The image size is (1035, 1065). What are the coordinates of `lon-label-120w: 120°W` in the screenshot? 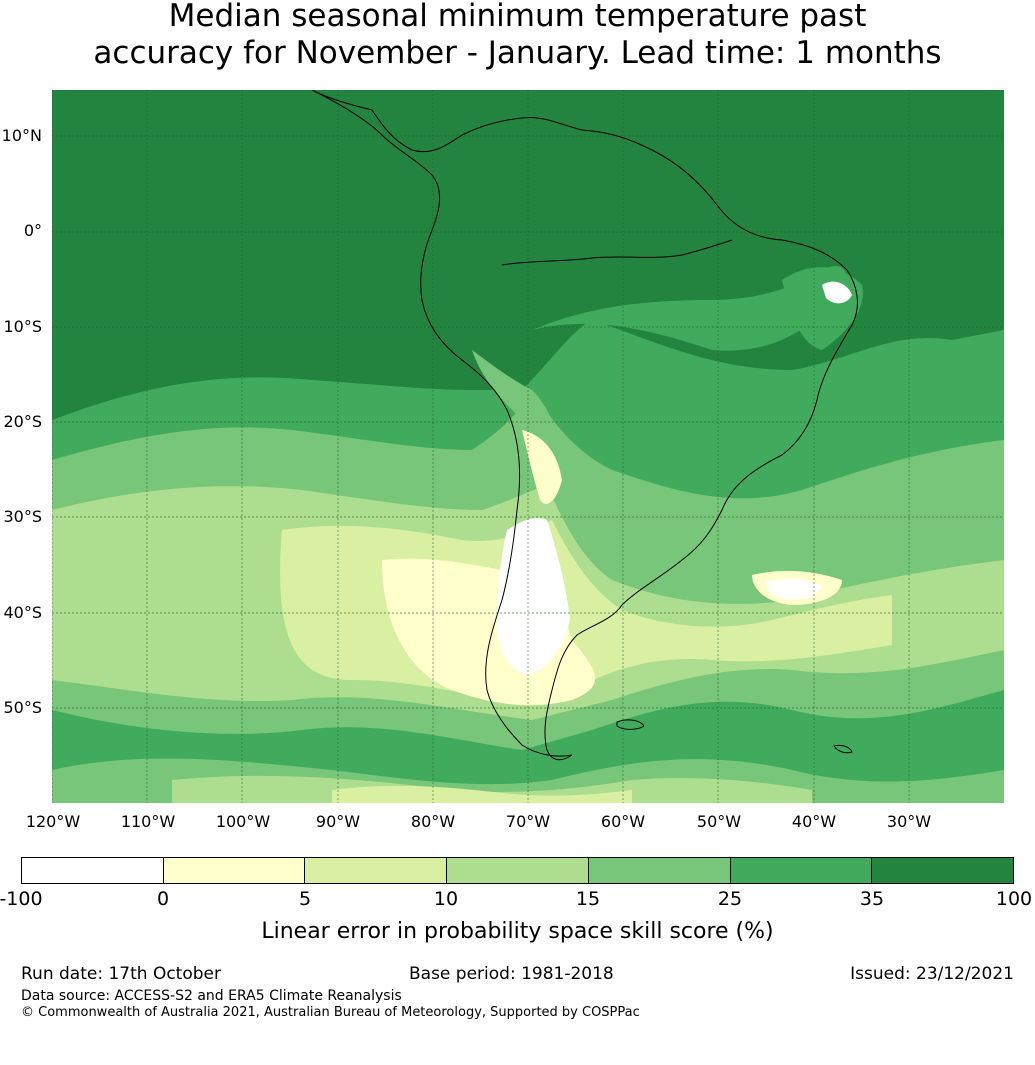 It's located at (53, 821).